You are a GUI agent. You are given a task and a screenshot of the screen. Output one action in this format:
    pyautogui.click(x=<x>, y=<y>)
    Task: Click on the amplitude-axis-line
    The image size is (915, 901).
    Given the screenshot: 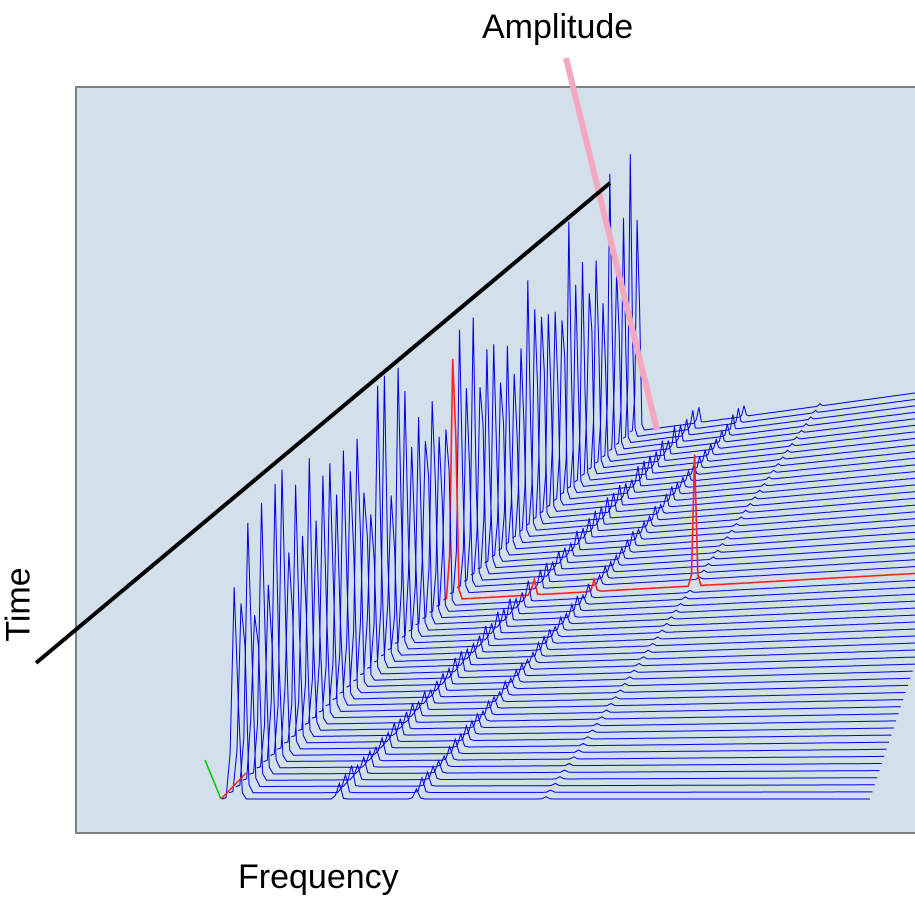 What is the action you would take?
    pyautogui.click(x=611, y=244)
    